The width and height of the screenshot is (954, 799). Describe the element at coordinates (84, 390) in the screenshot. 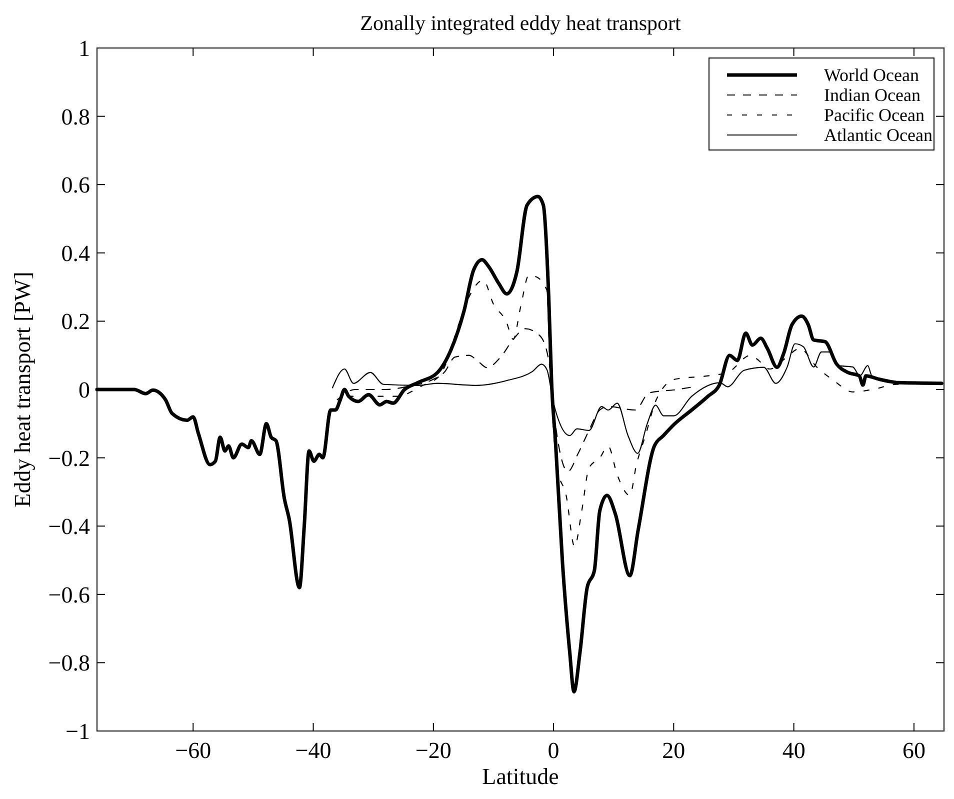

I see `y-tick-label: 0` at that location.